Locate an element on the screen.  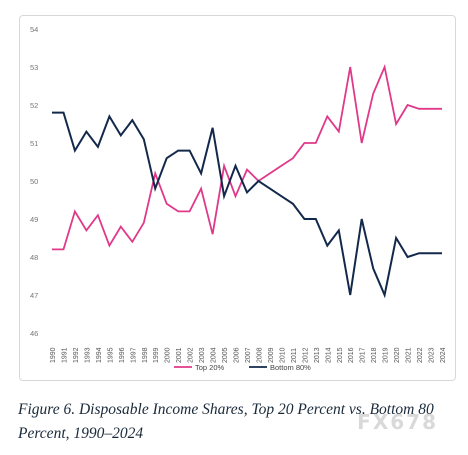
x-tick-label: 2002 is located at coordinates (191, 355).